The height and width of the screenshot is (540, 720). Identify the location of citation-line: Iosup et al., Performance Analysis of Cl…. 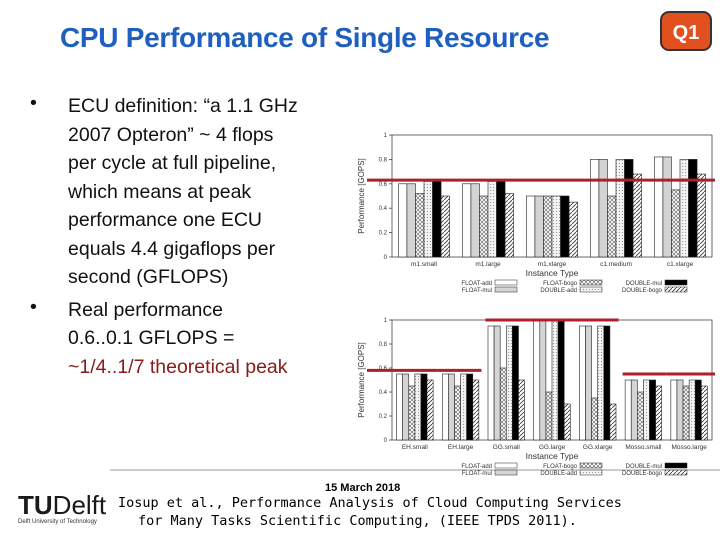
(370, 503).